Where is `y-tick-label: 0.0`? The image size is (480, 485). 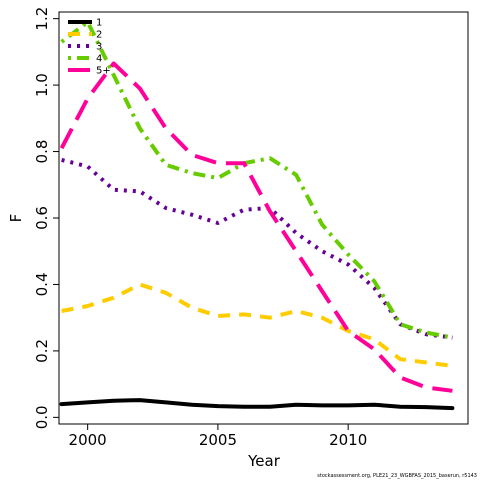 y-tick-label: 0.0 is located at coordinates (42, 417).